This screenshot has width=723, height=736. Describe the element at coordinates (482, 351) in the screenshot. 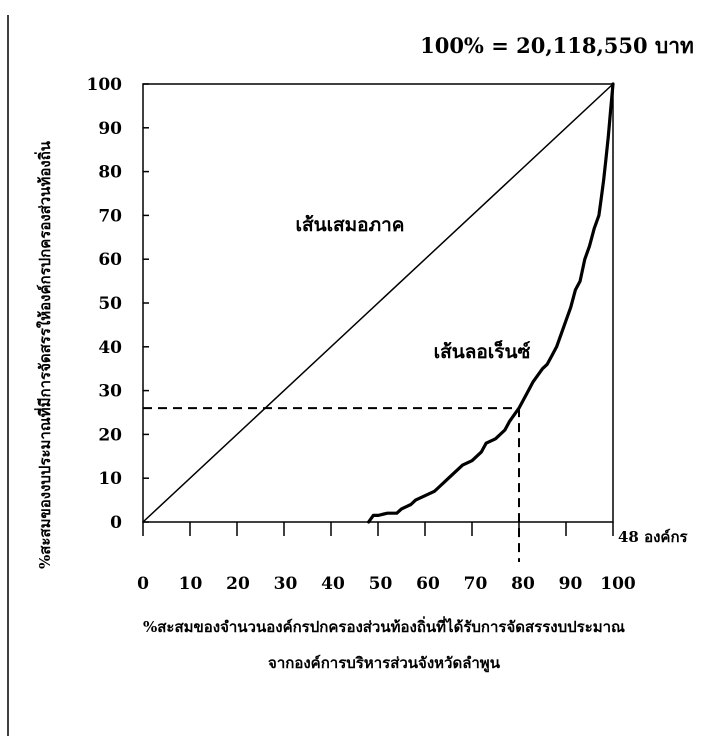

I see `lorenz-curve-label: เส้นลอเร็นซ์` at that location.